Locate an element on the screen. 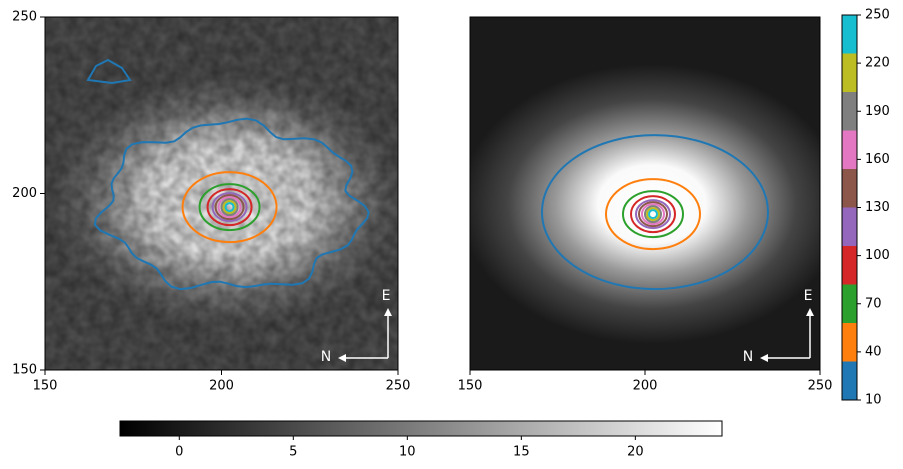 Image resolution: width=903 pixels, height=469 pixels. colorbar is located at coordinates (421, 428).